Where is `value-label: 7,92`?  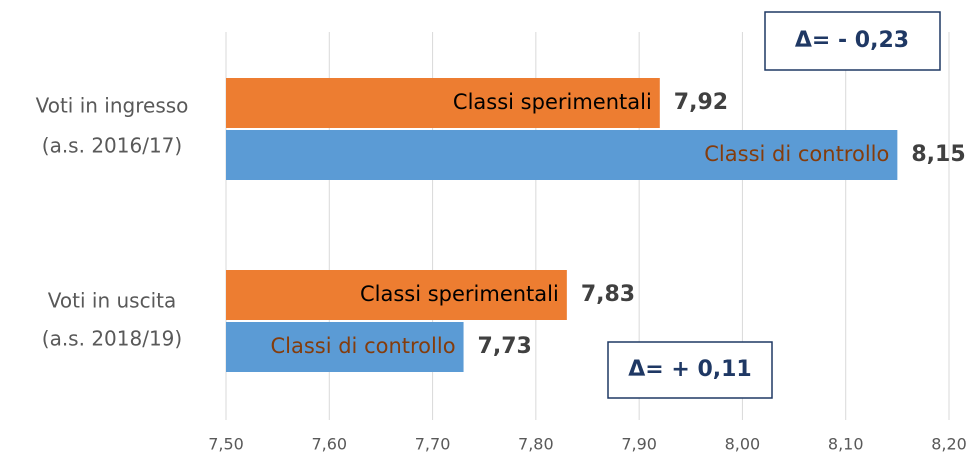
value-label: 7,92 is located at coordinates (701, 102).